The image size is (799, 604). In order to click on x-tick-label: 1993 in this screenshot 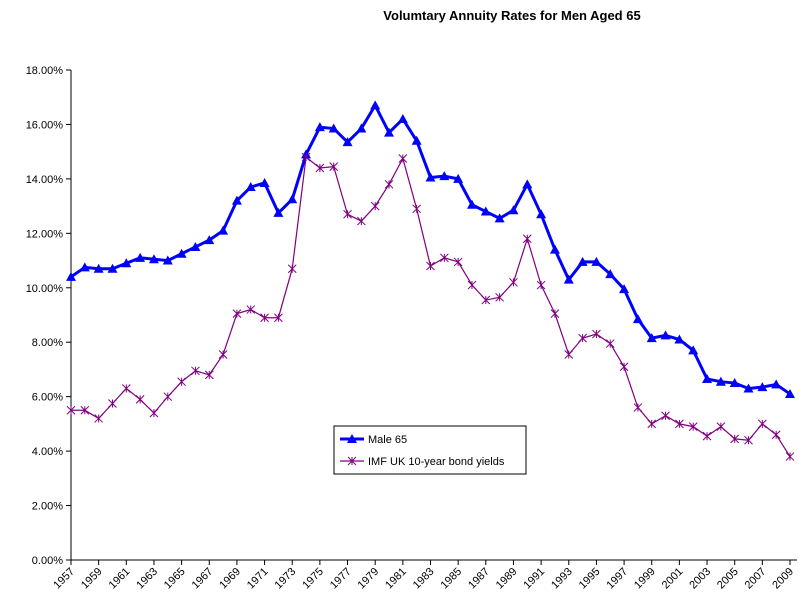, I will do `click(562, 579)`.